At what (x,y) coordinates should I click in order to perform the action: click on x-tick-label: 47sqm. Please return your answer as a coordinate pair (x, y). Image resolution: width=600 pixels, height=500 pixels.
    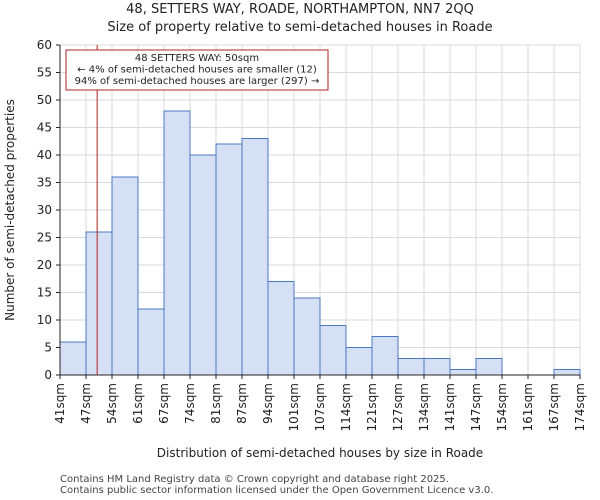
    Looking at the image, I should click on (86, 403).